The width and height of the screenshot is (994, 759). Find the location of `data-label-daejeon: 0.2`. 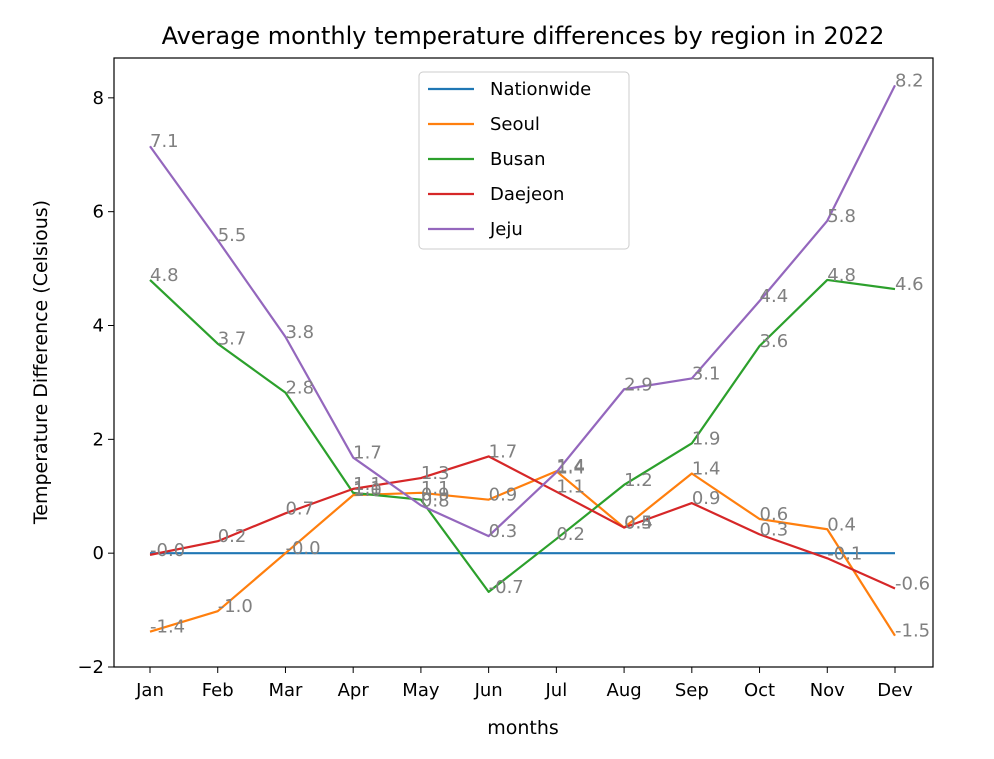

data-label-daejeon: 0.2 is located at coordinates (232, 536).